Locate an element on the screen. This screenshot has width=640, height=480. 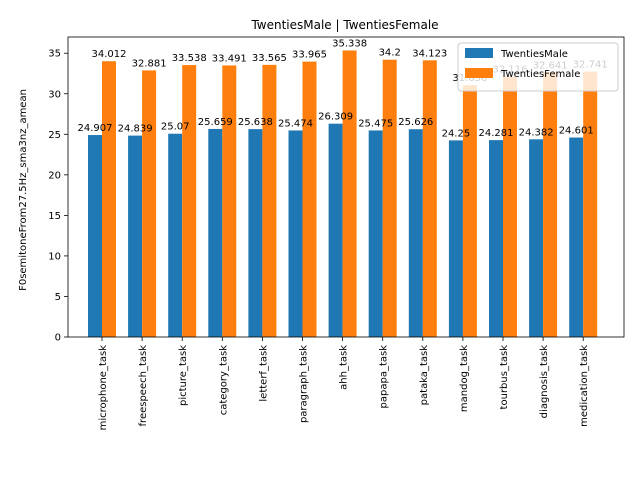
bar-TwentiesFemale-tourbus_task is located at coordinates (510, 206).